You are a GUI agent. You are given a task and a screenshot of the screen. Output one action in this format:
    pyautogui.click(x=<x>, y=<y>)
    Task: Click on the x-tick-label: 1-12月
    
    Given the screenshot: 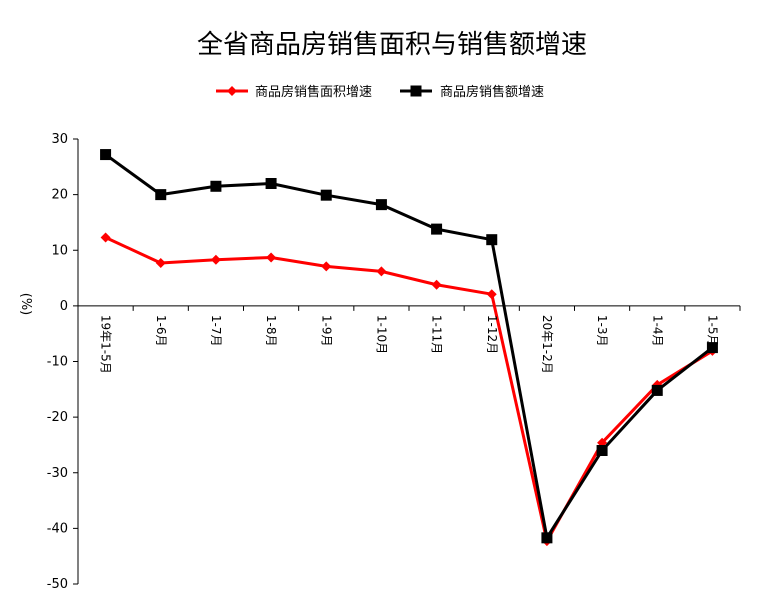 What is the action you would take?
    pyautogui.click(x=492, y=334)
    